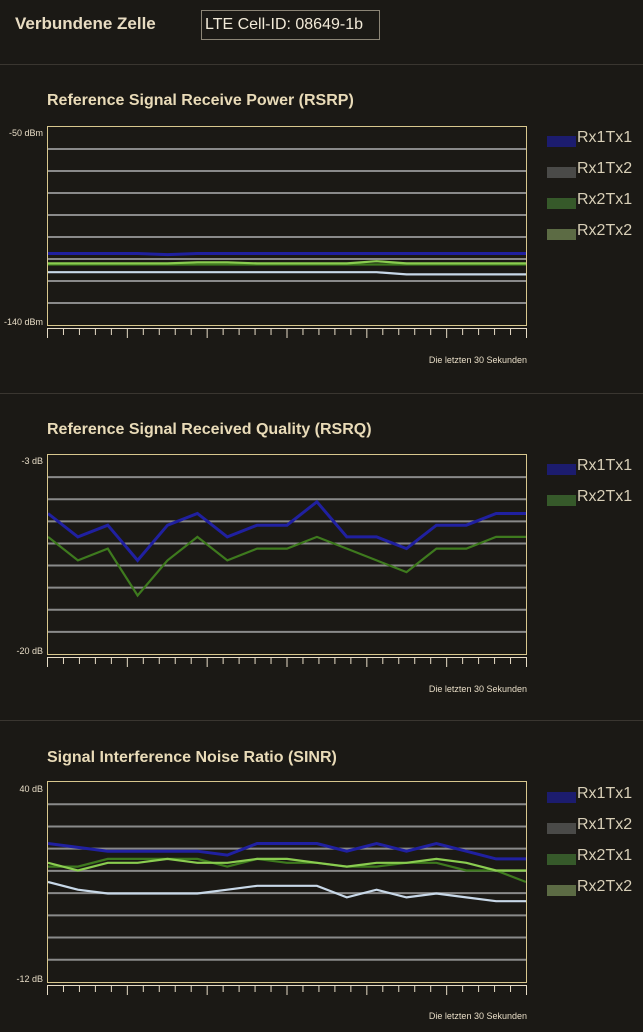 The height and width of the screenshot is (1032, 643). I want to click on rsrq-x-axis, so click(287, 663).